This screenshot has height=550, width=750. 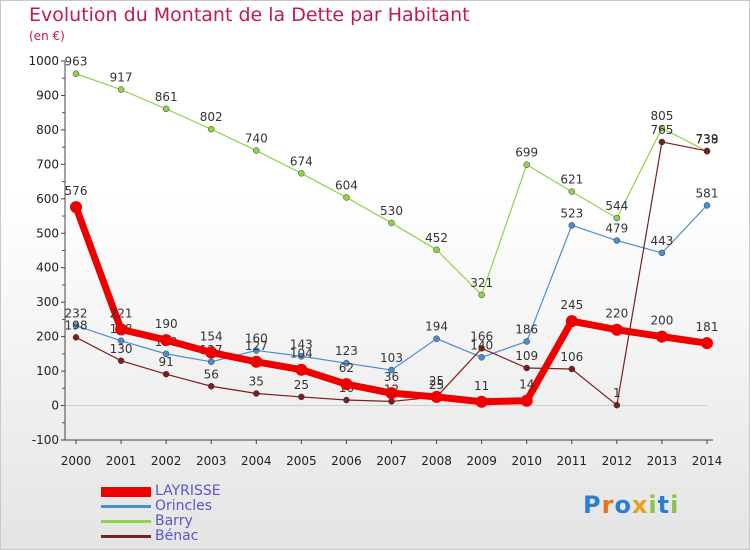 I want to click on y-tick-label: 100, so click(x=47, y=371).